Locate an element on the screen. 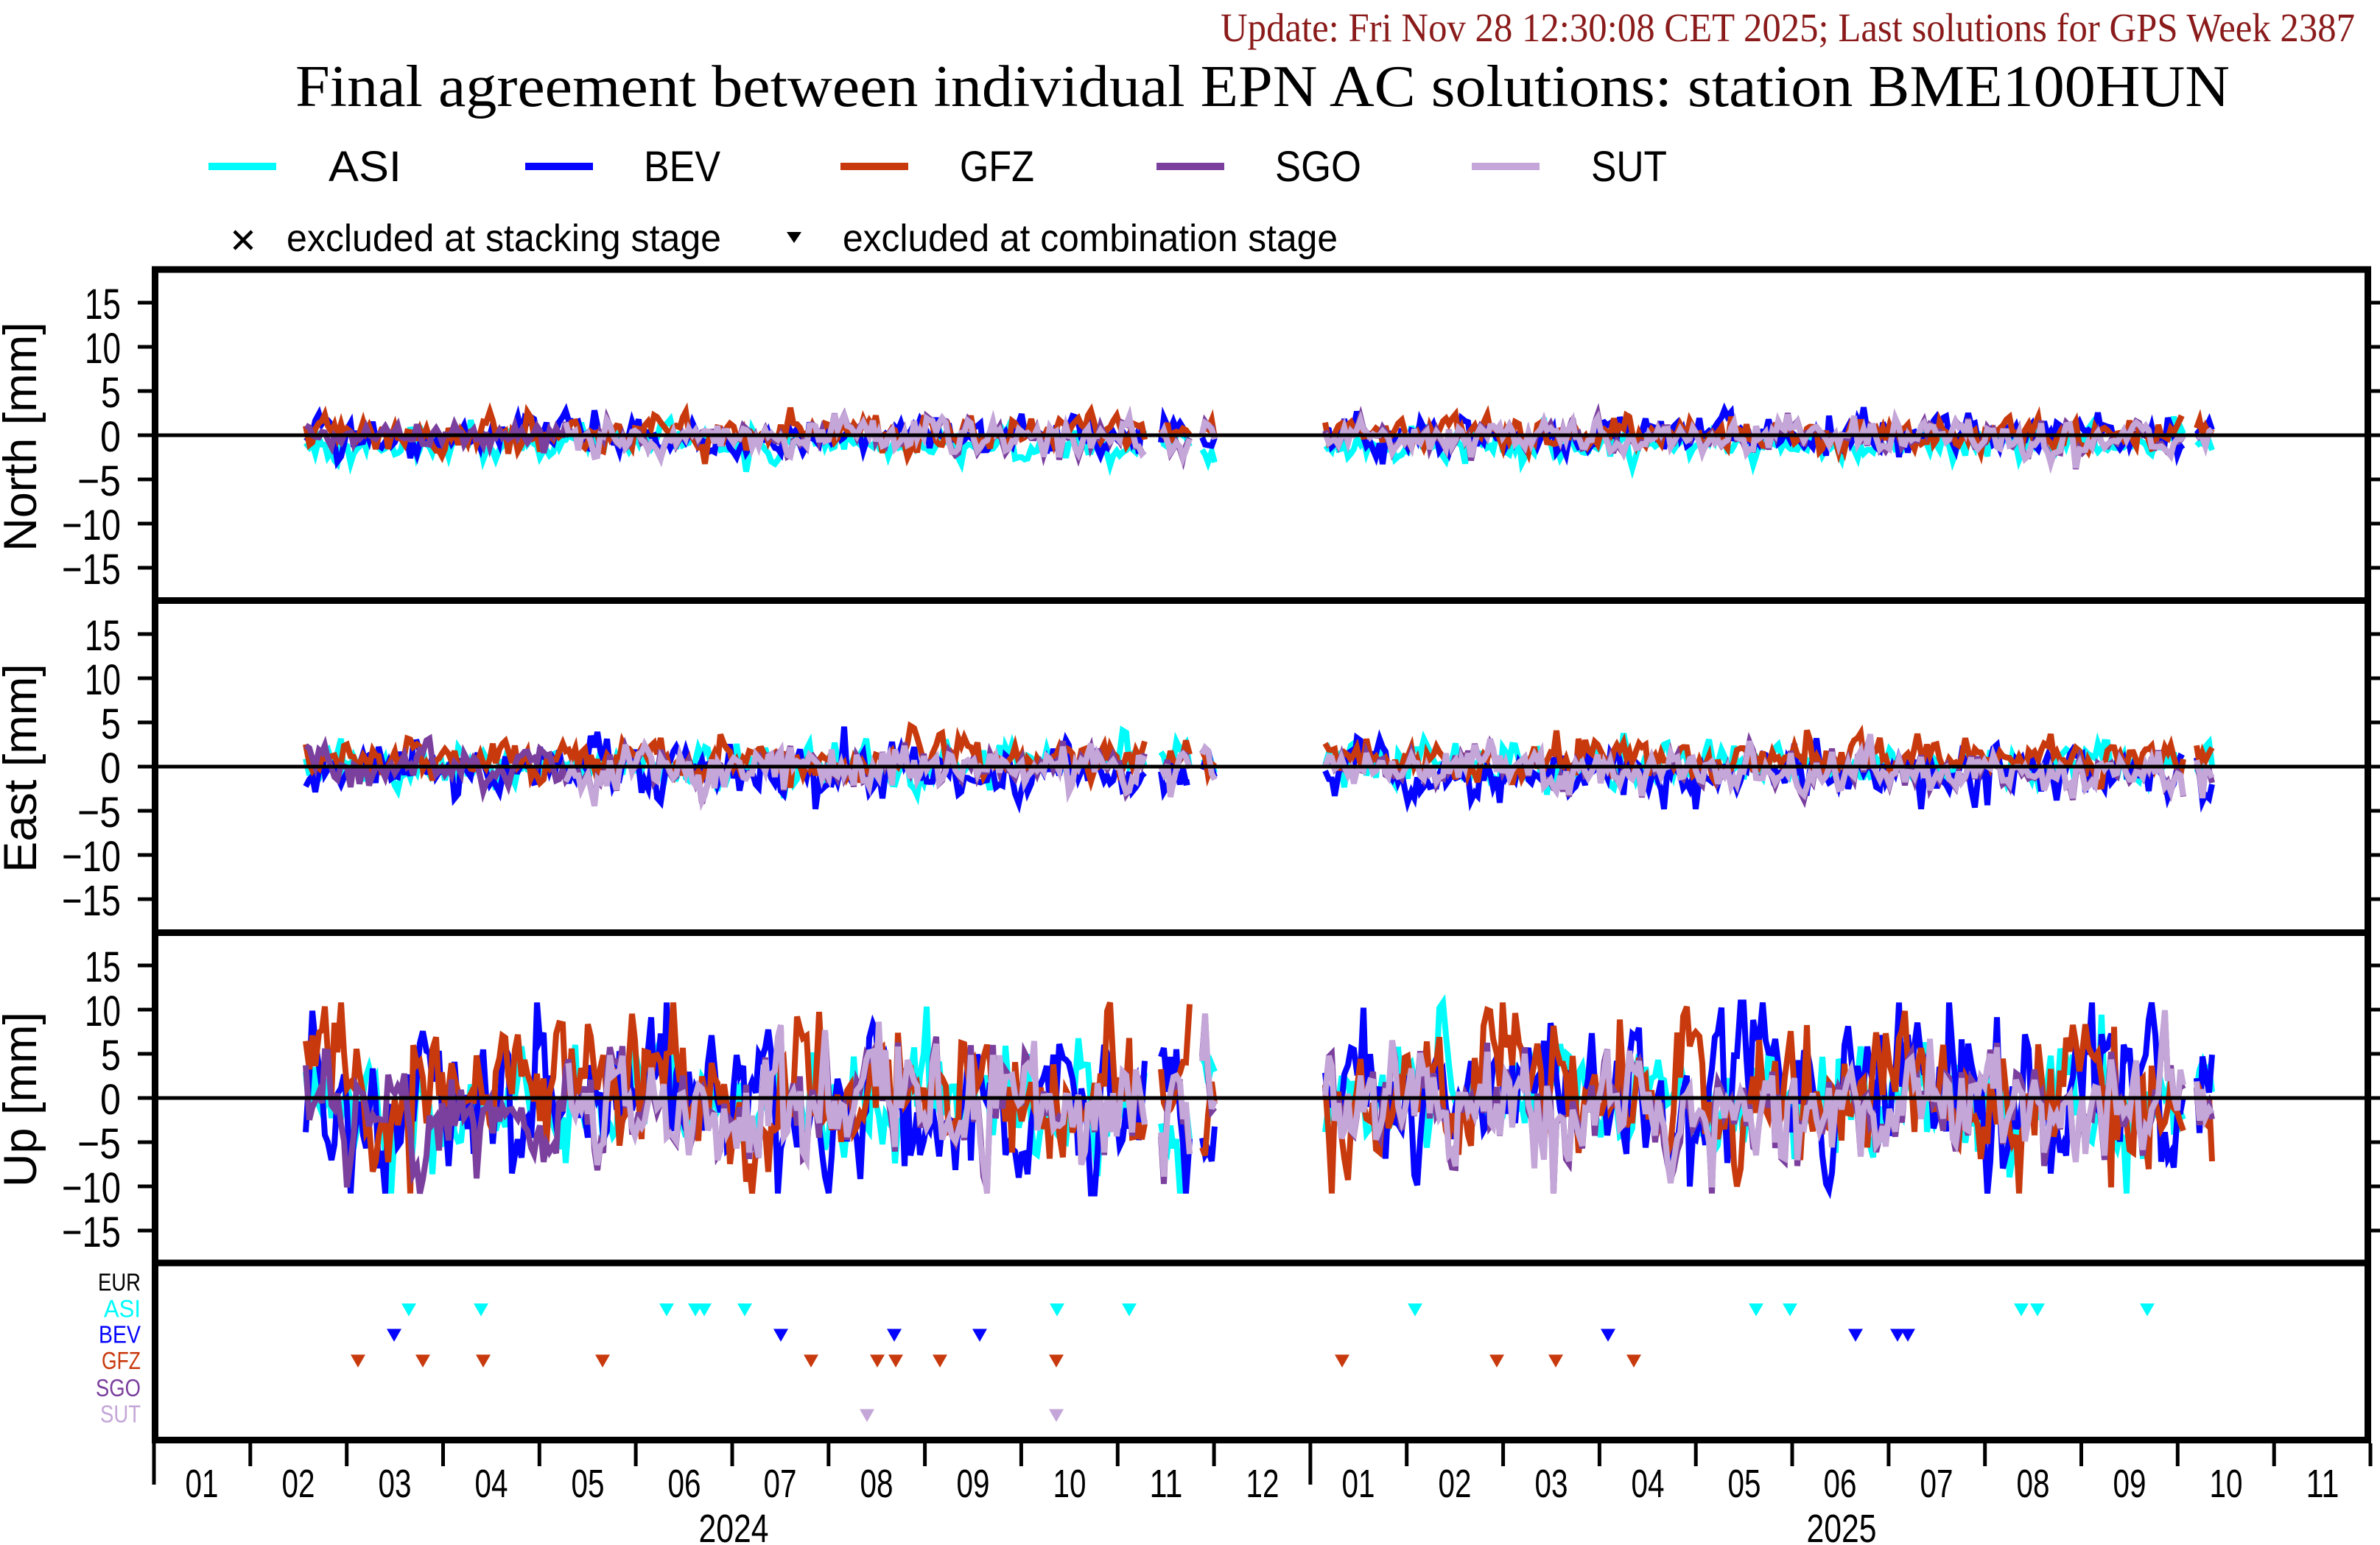 Image resolution: width=2380 pixels, height=1545 pixels. svg-text: excluded at combination stage is located at coordinates (1090, 239).